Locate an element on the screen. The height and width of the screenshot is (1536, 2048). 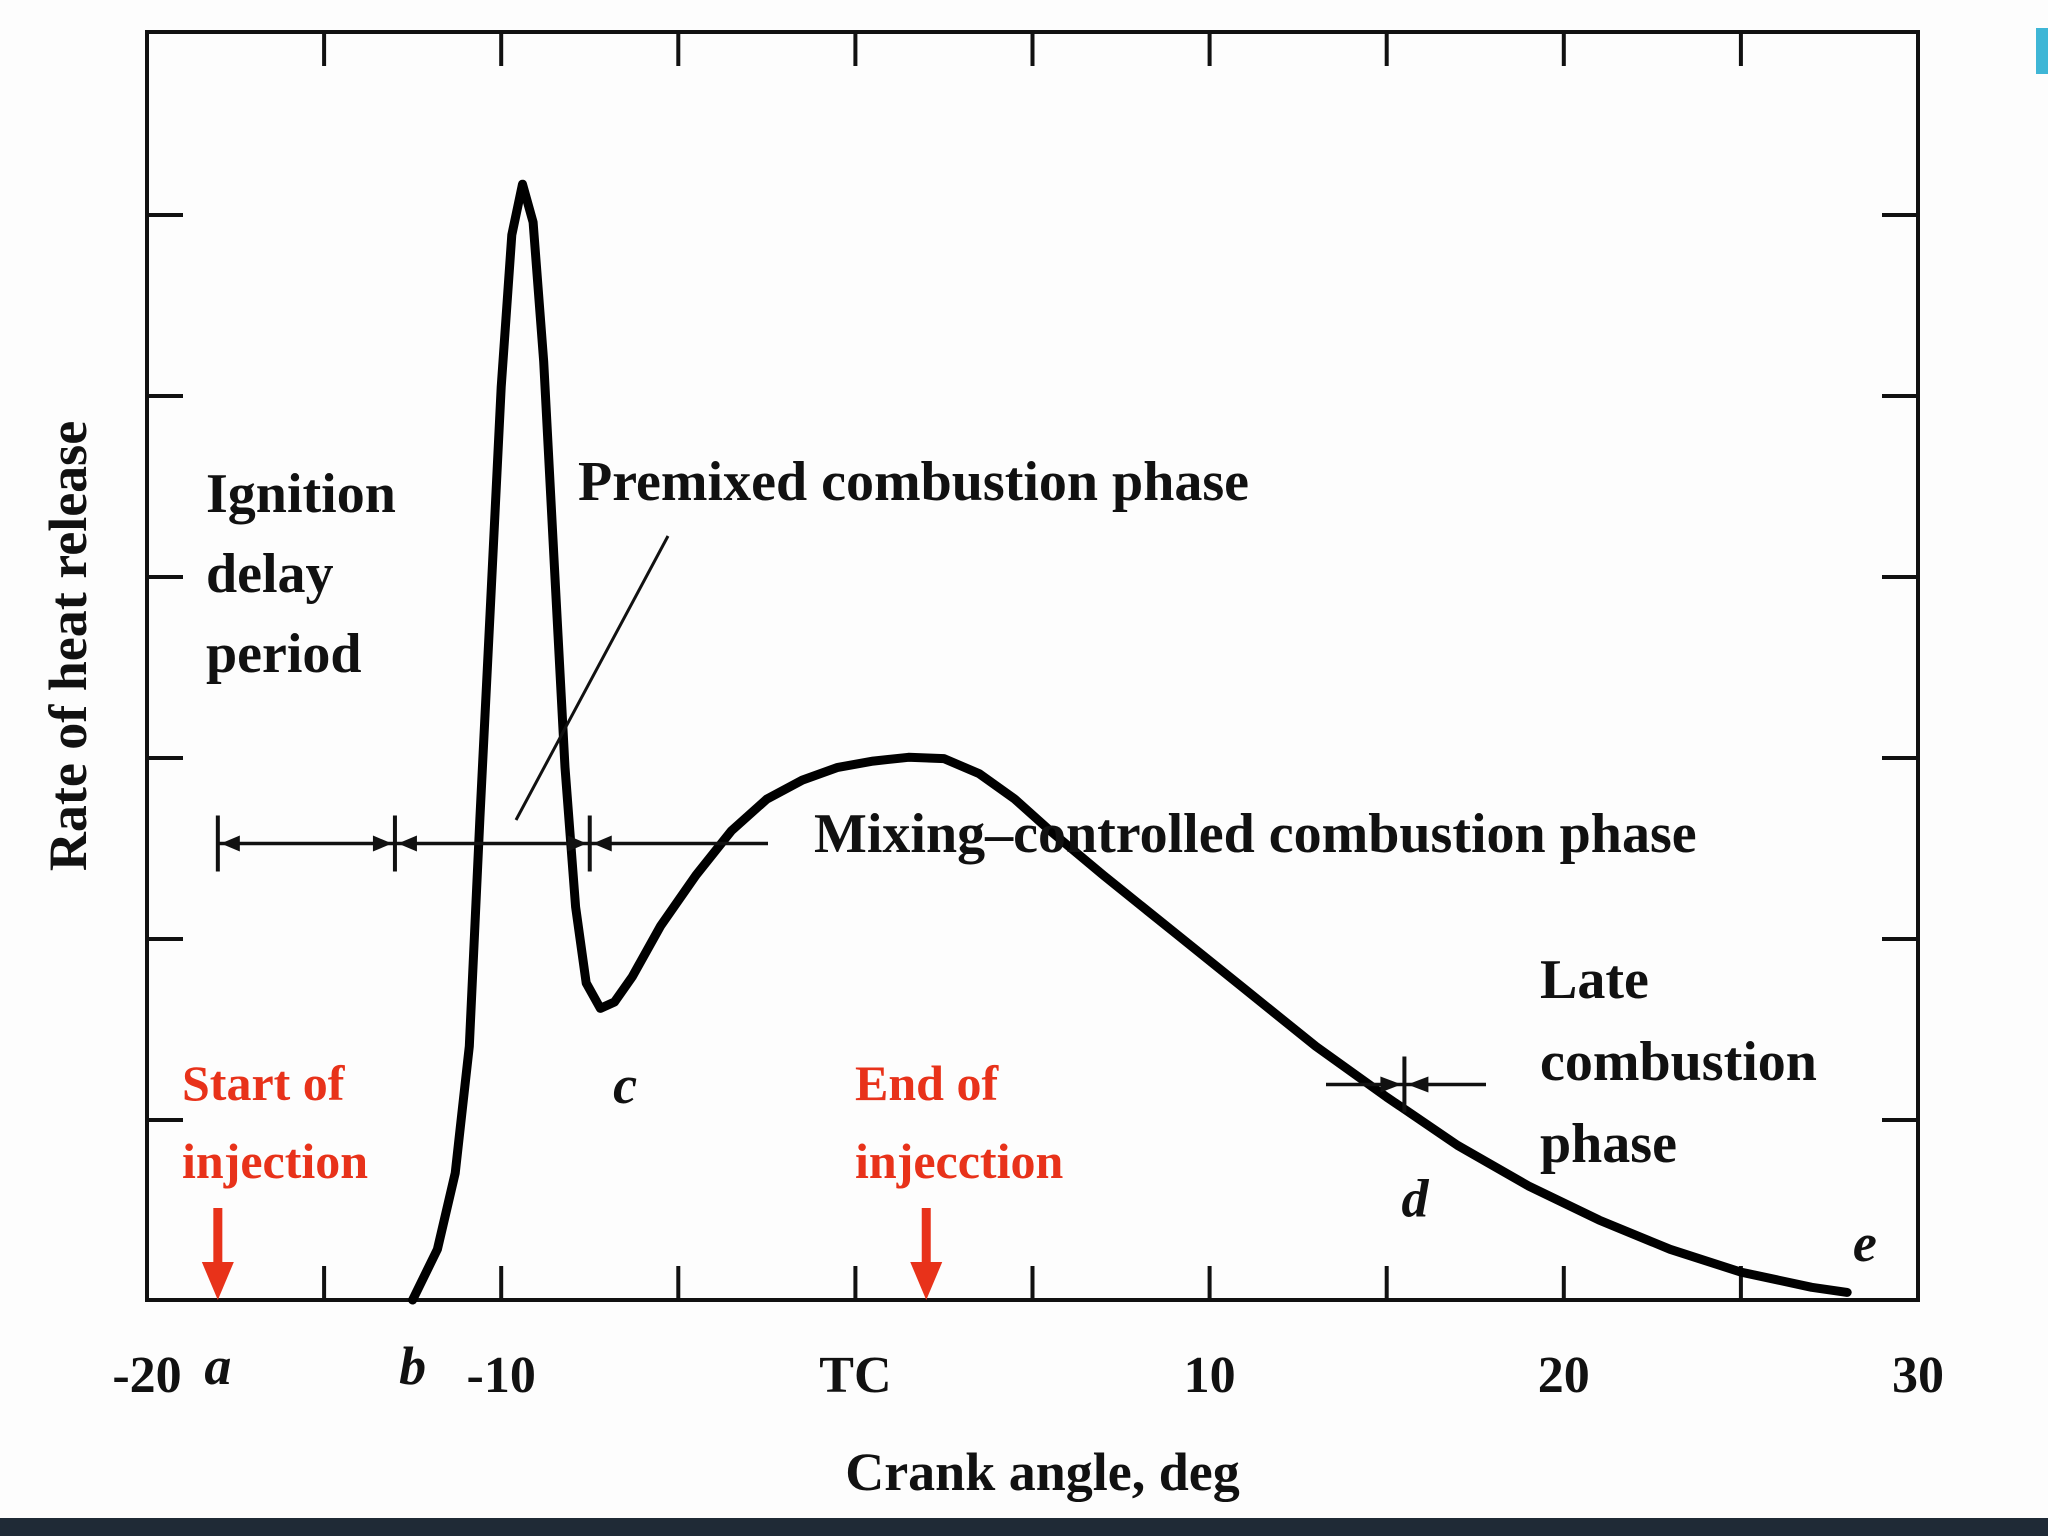
ignition-delay-label: delay is located at coordinates (270, 574).